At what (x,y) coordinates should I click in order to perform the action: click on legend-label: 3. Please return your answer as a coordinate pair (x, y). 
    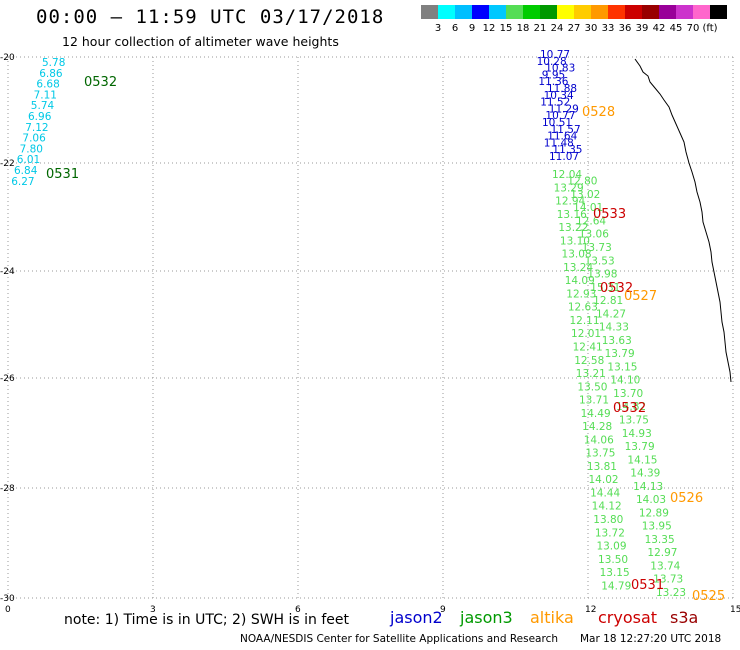
    Looking at the image, I should click on (438, 28).